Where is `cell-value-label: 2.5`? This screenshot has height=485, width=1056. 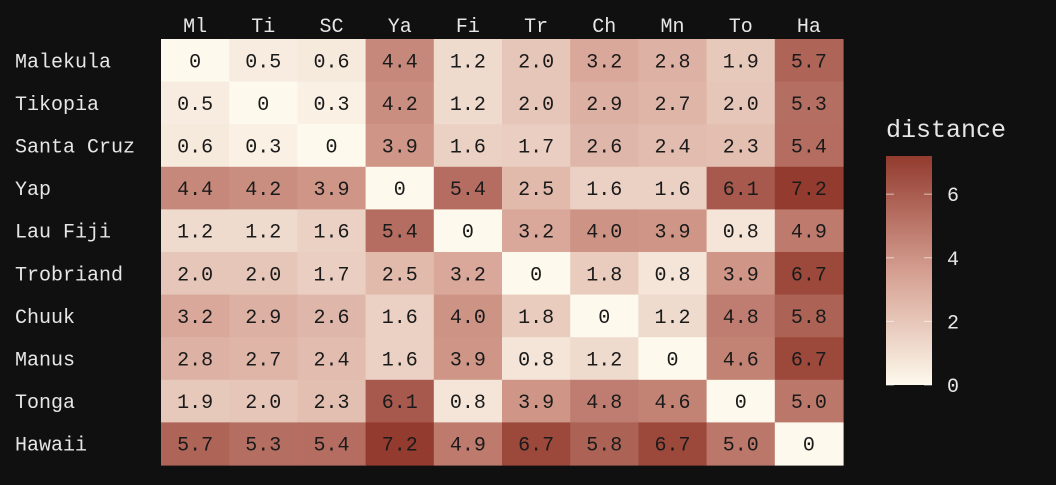 cell-value-label: 2.5 is located at coordinates (536, 190).